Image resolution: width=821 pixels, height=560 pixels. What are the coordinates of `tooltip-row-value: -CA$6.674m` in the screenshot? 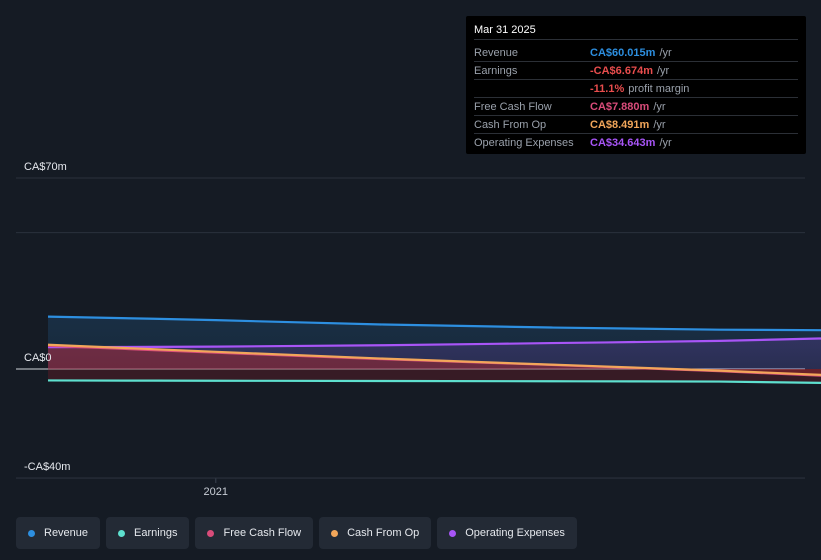 It's located at (621, 70).